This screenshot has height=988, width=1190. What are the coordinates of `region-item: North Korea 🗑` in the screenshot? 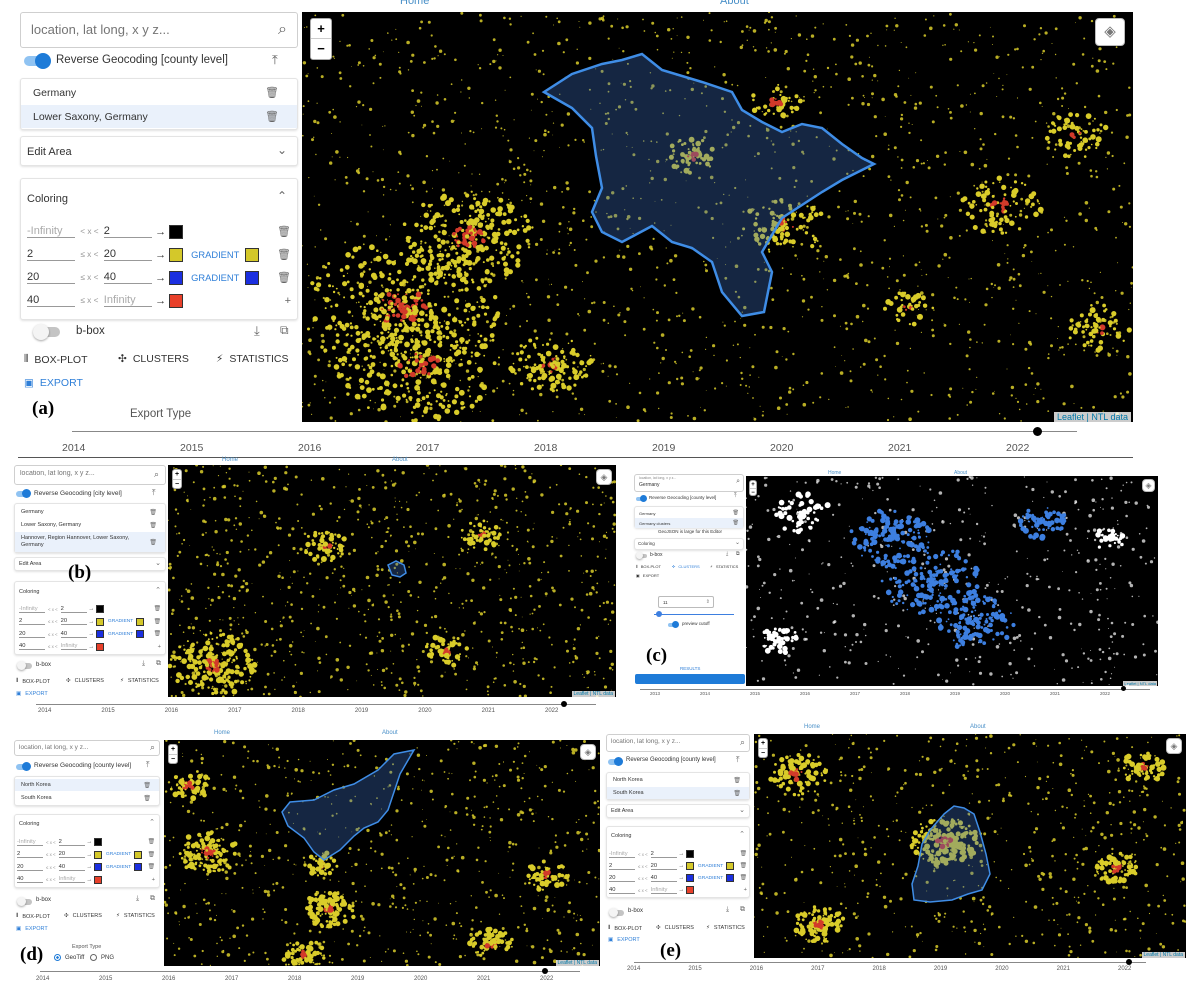 It's located at (678, 780).